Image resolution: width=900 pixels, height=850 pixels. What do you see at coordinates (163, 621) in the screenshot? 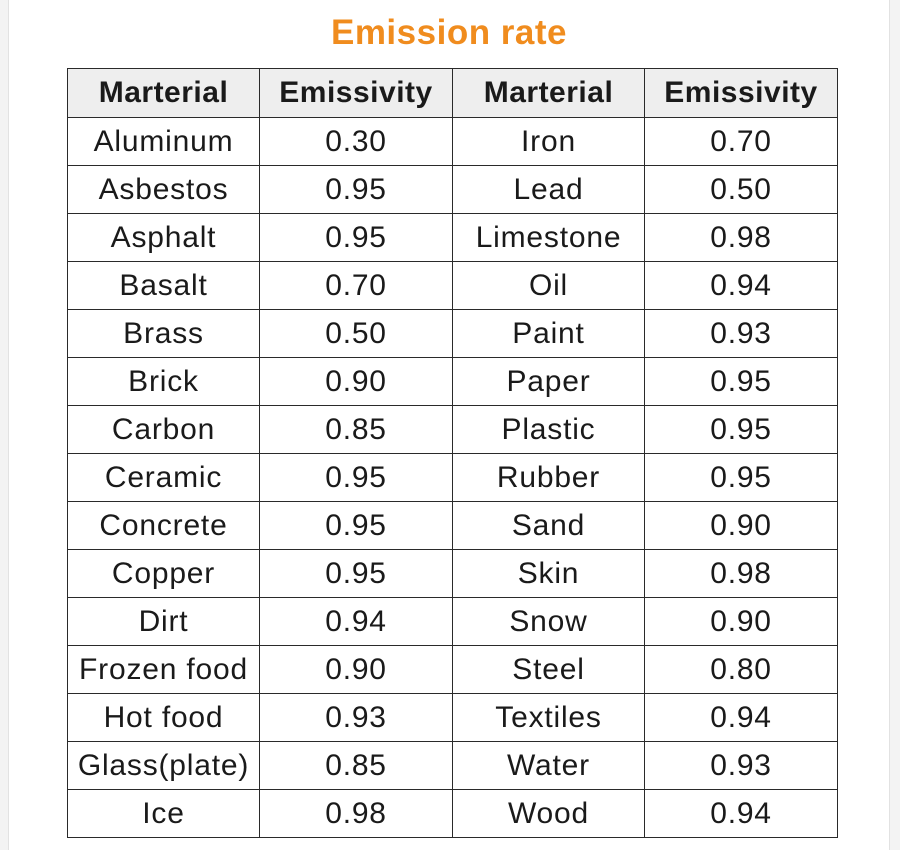
I see `material-left-cell: Dirt` at bounding box center [163, 621].